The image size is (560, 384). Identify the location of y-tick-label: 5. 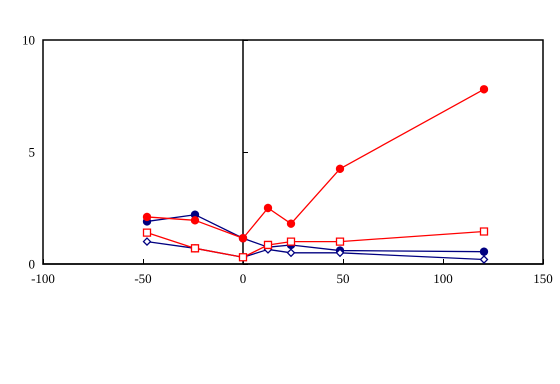
(31, 152).